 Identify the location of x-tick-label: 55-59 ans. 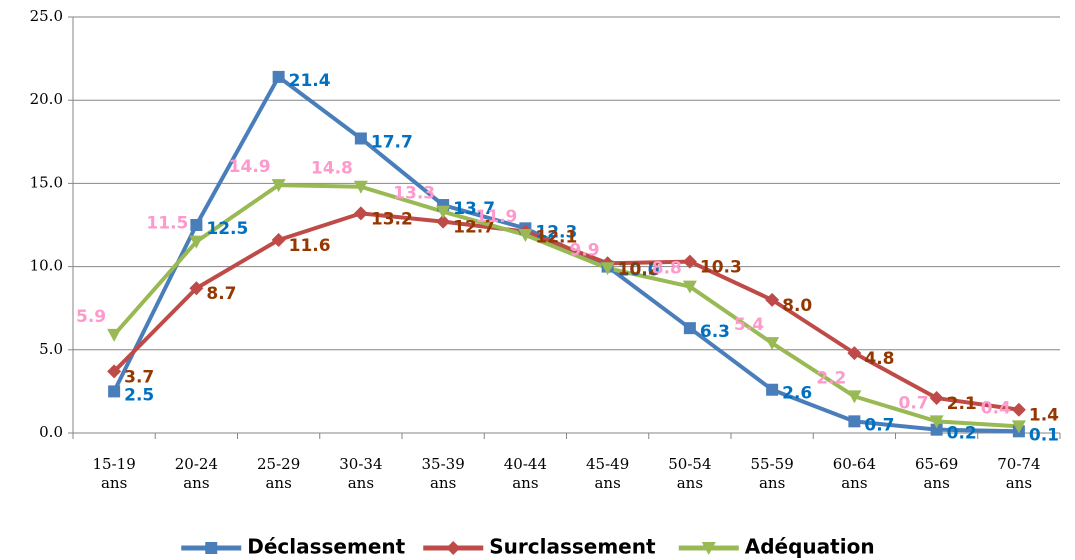
(772, 473).